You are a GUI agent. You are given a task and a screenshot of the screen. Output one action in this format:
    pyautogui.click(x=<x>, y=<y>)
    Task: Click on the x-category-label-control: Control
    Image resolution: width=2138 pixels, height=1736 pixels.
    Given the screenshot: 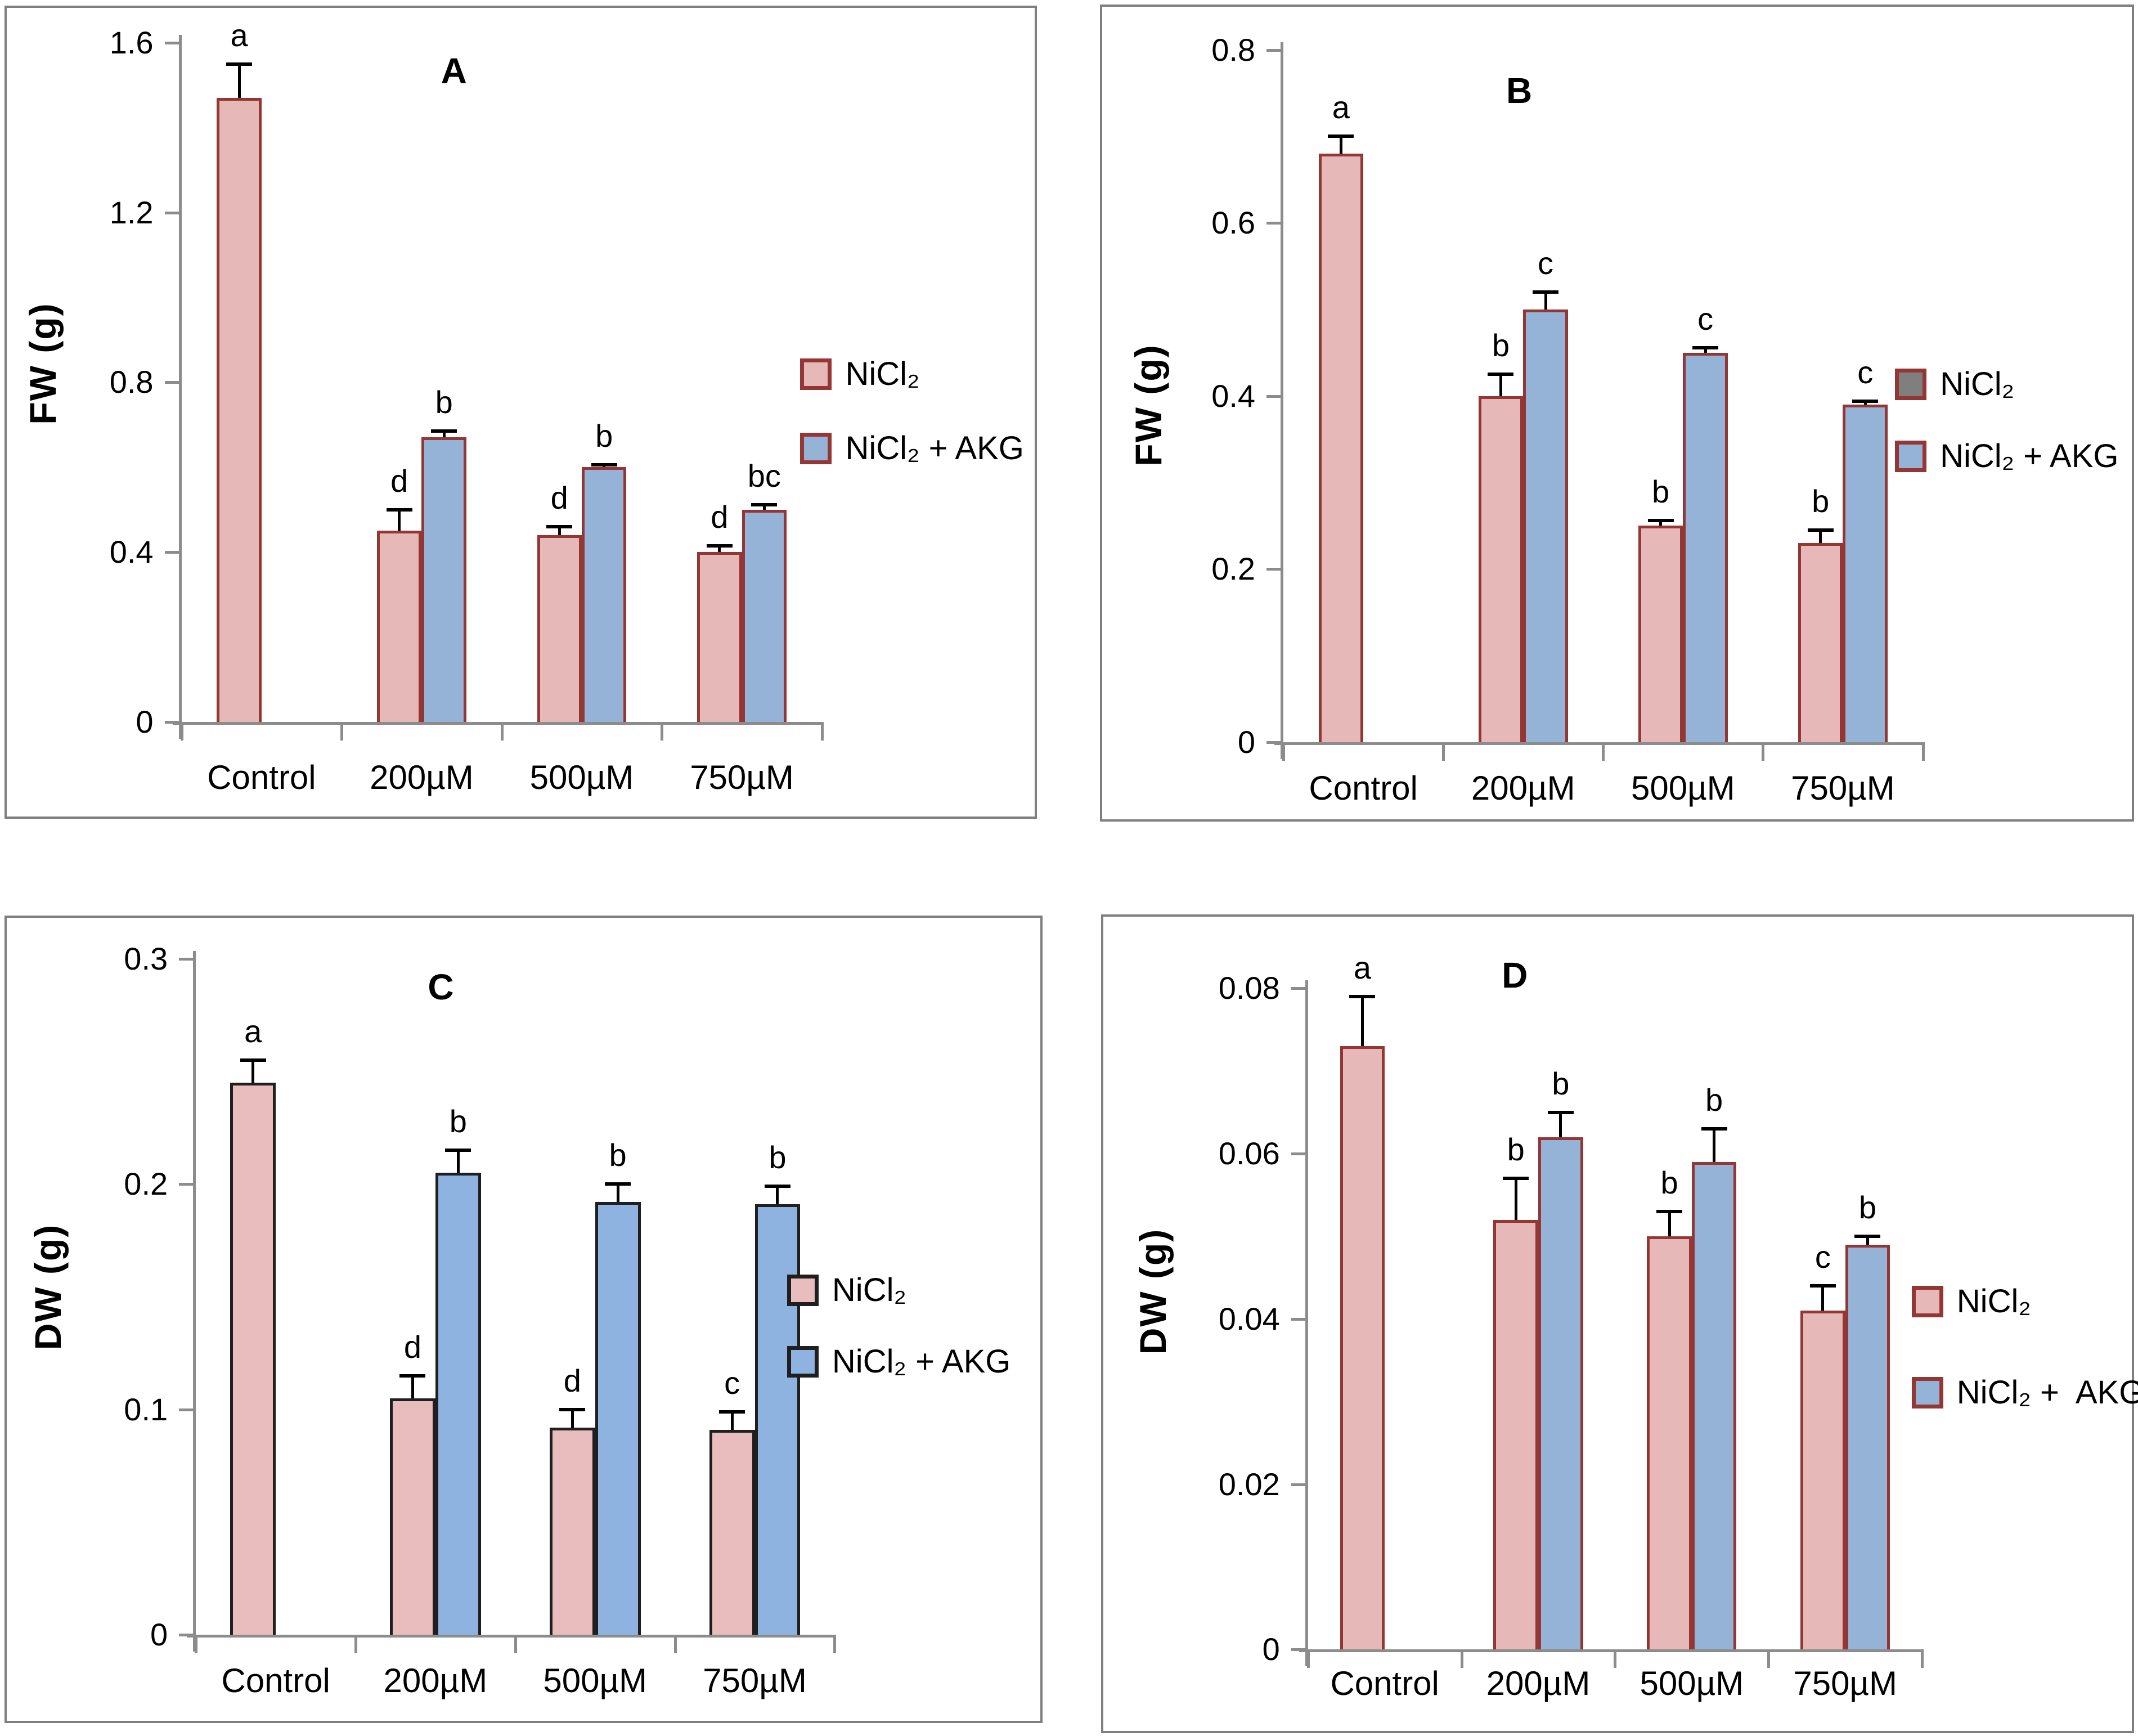 What is the action you would take?
    pyautogui.click(x=261, y=778)
    